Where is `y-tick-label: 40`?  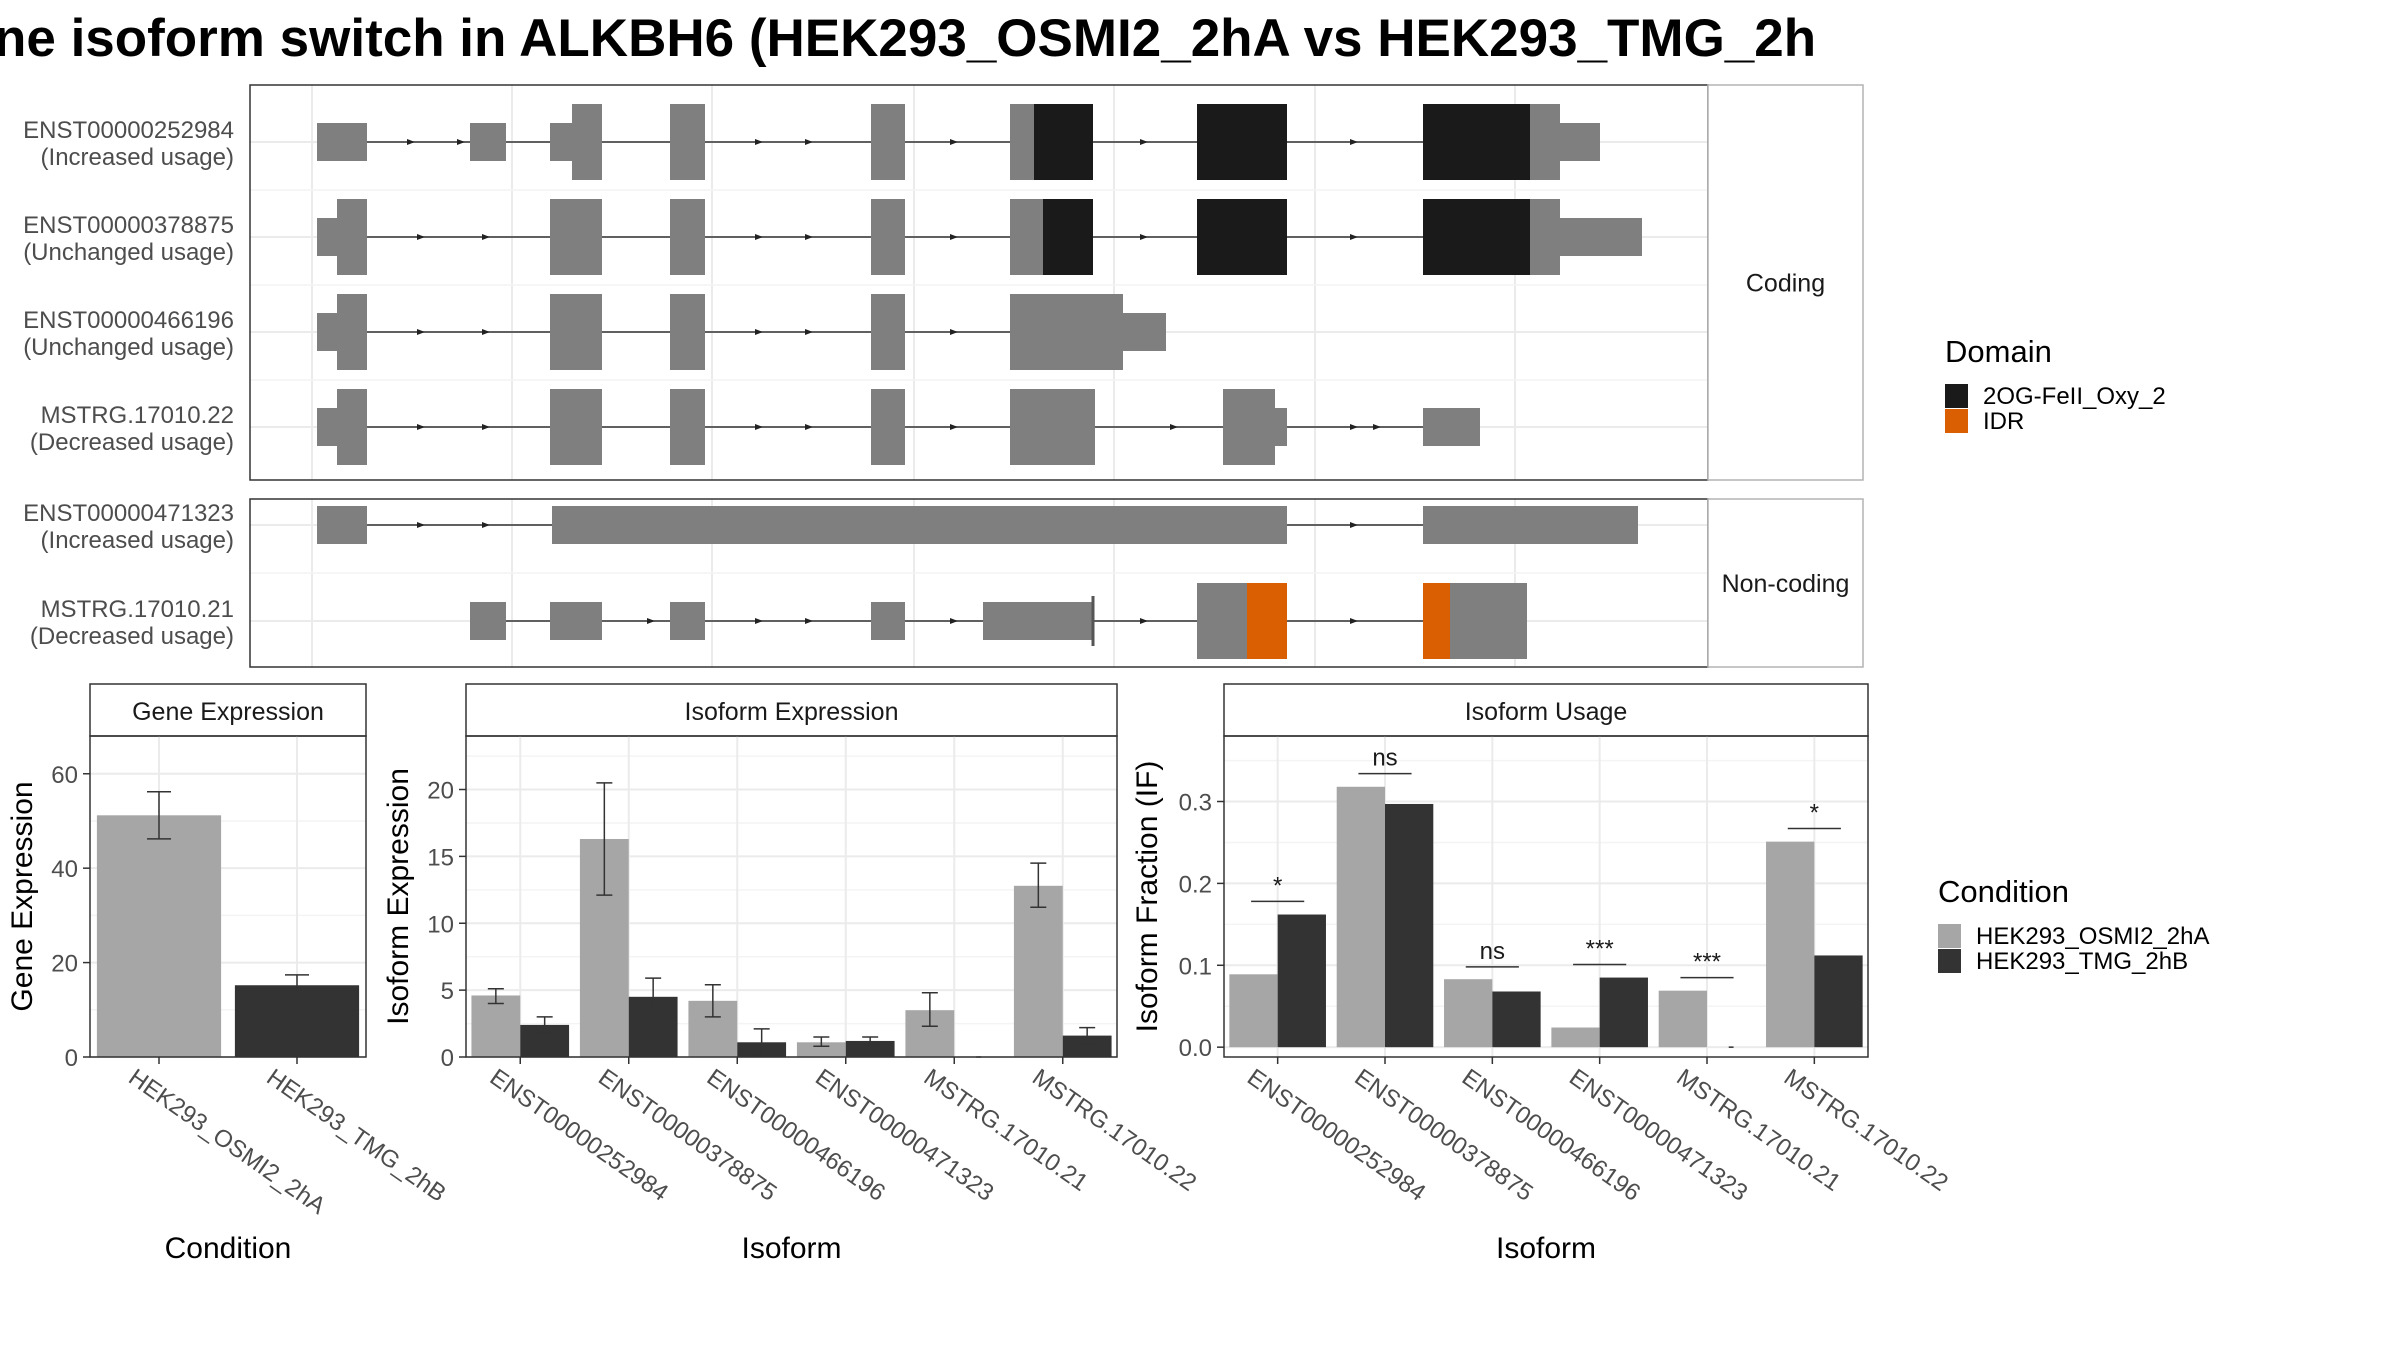
y-tick-label: 40 is located at coordinates (64, 869).